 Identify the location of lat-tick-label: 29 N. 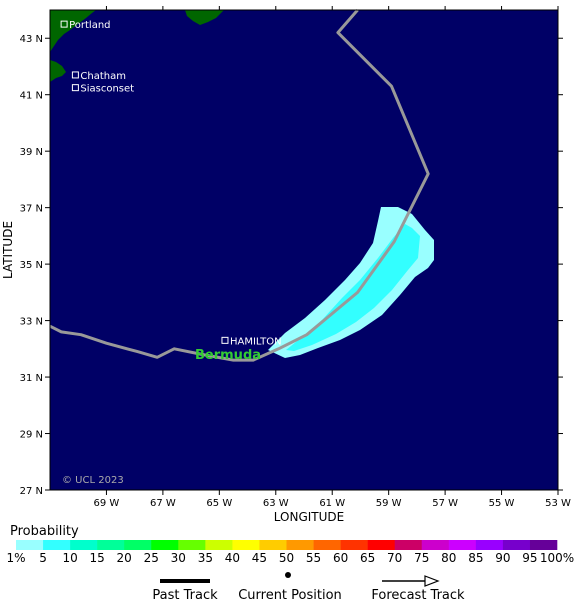
(31, 435).